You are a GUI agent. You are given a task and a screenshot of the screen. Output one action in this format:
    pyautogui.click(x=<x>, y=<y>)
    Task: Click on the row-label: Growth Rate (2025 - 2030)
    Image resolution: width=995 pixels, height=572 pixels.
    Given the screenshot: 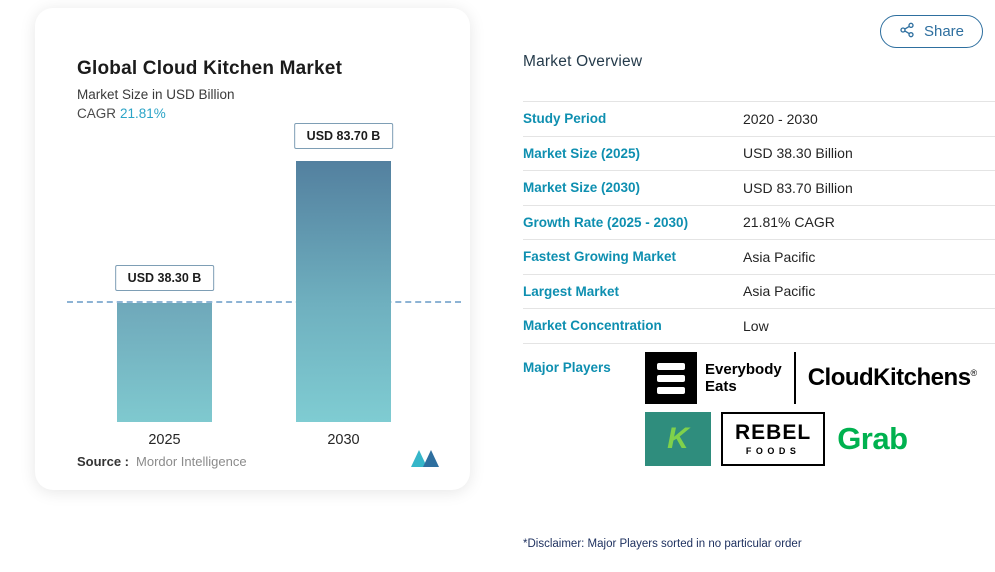 What is the action you would take?
    pyautogui.click(x=606, y=222)
    